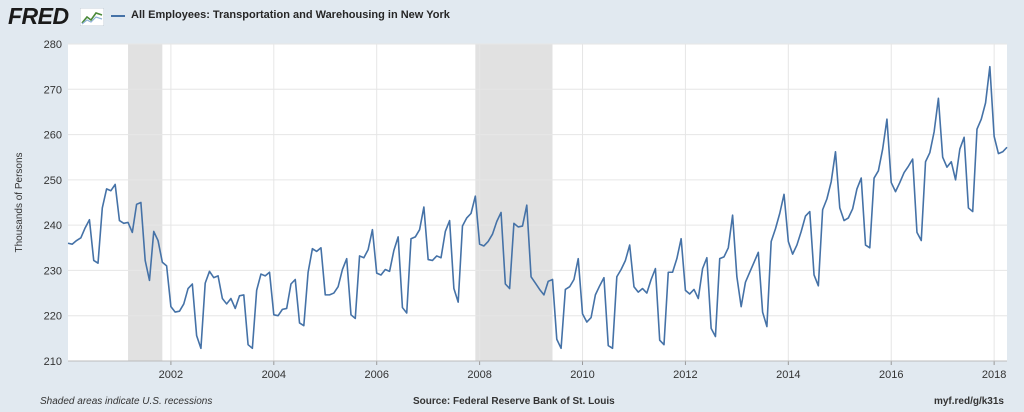 This screenshot has height=412, width=1024. What do you see at coordinates (171, 375) in the screenshot?
I see `x-tick-label: 2002` at bounding box center [171, 375].